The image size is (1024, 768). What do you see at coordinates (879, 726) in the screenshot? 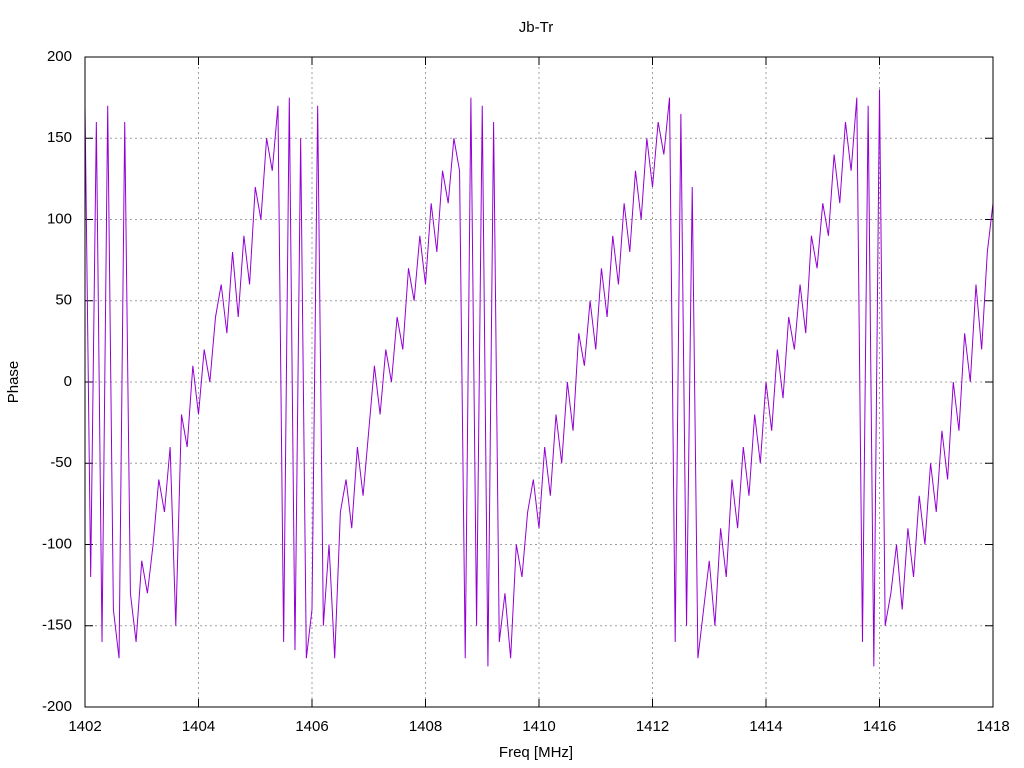
I see `x-tick-label: 1416` at bounding box center [879, 726].